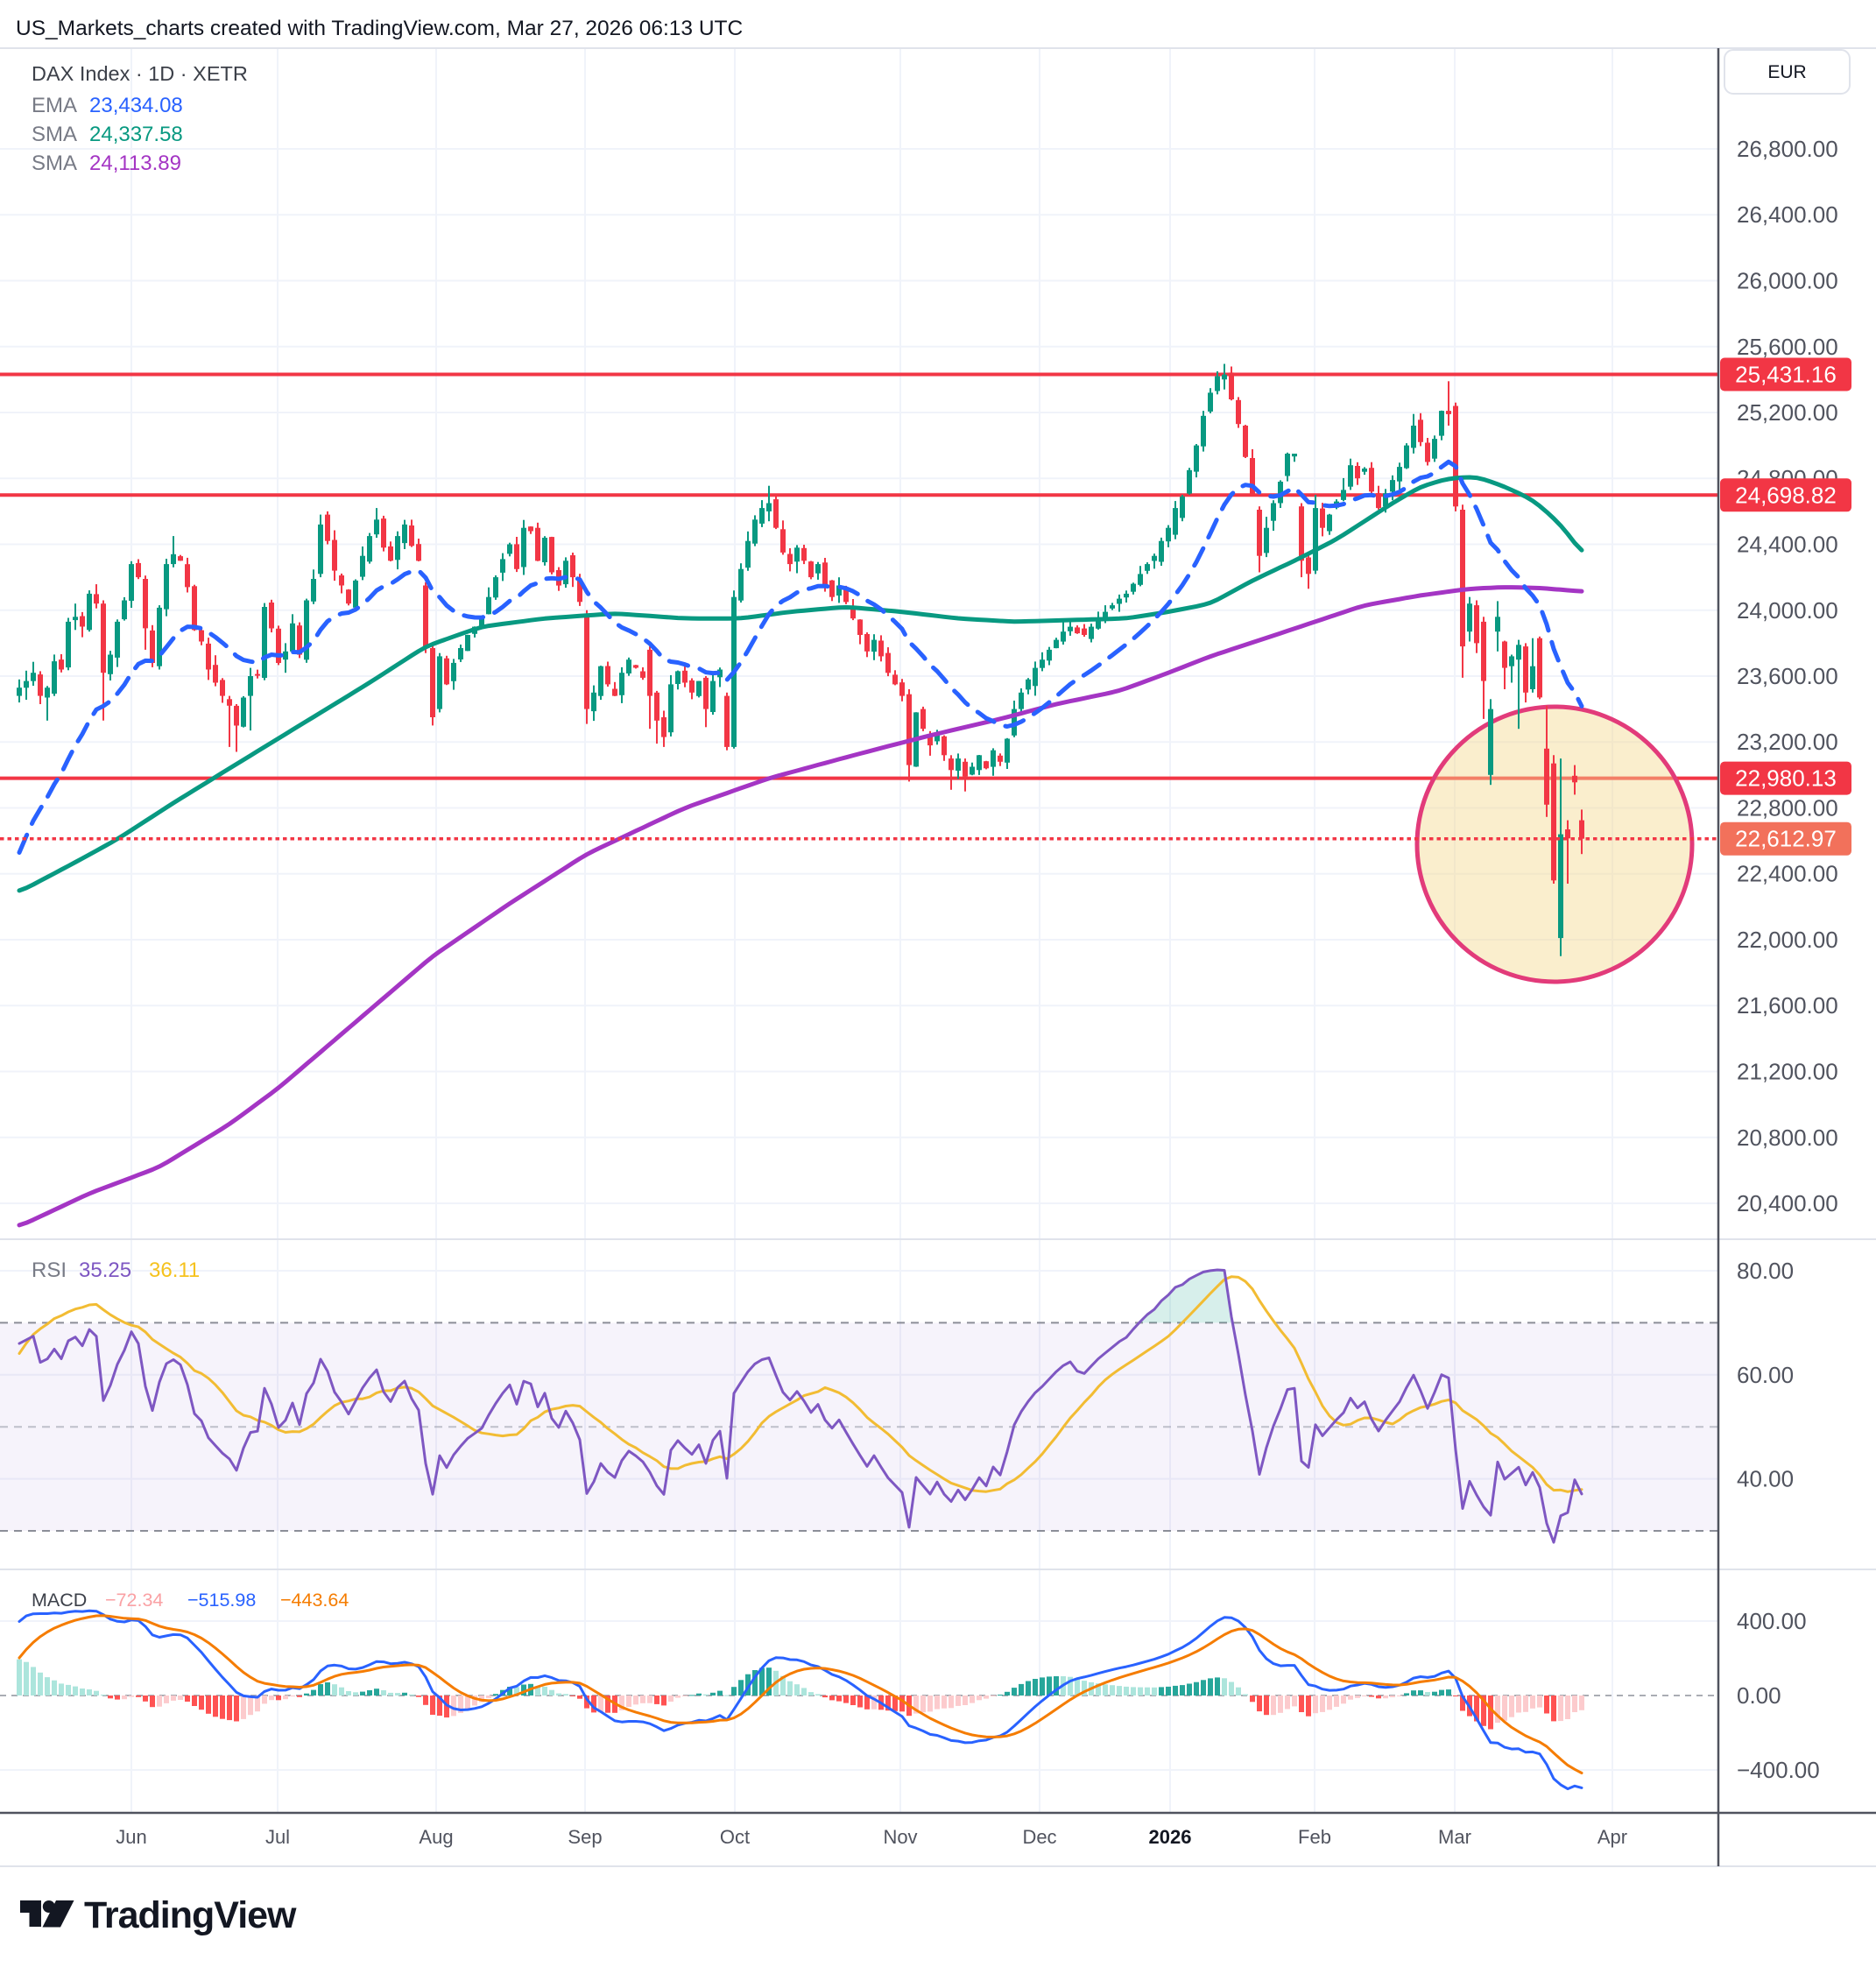  Describe the element at coordinates (1787, 610) in the screenshot. I see `svg-text: 24,000.00` at that location.